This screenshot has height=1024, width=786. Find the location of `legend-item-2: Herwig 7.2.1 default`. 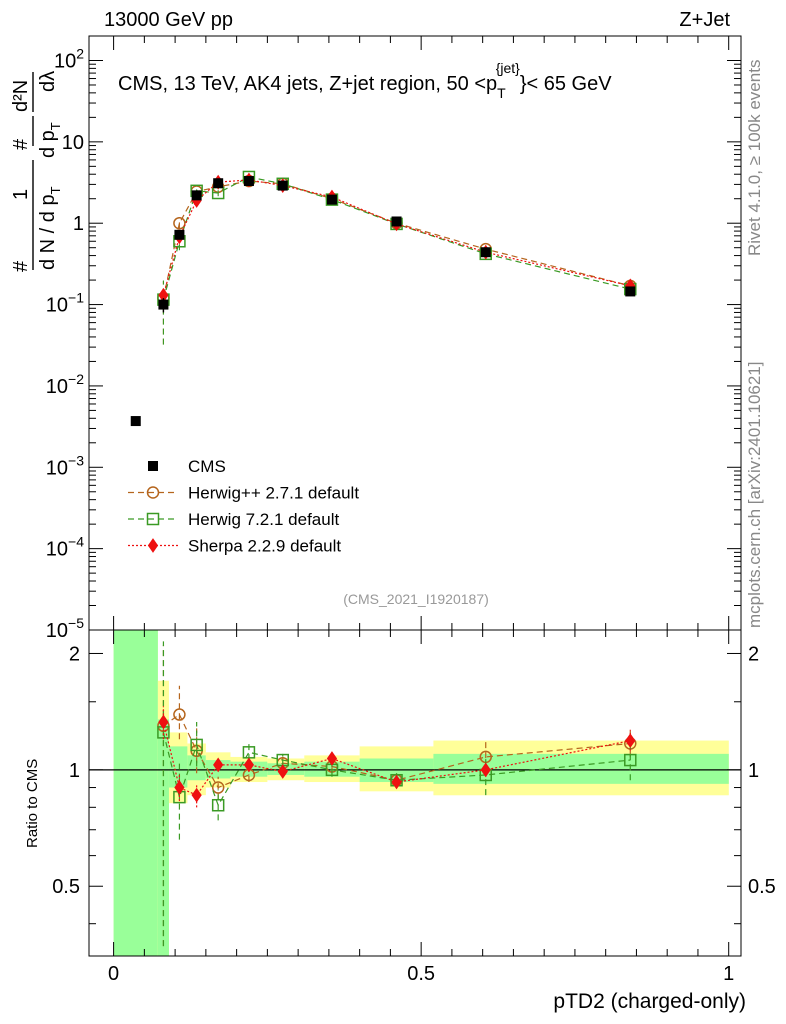

legend-item-2: Herwig 7.2.1 default is located at coordinates (233, 519).